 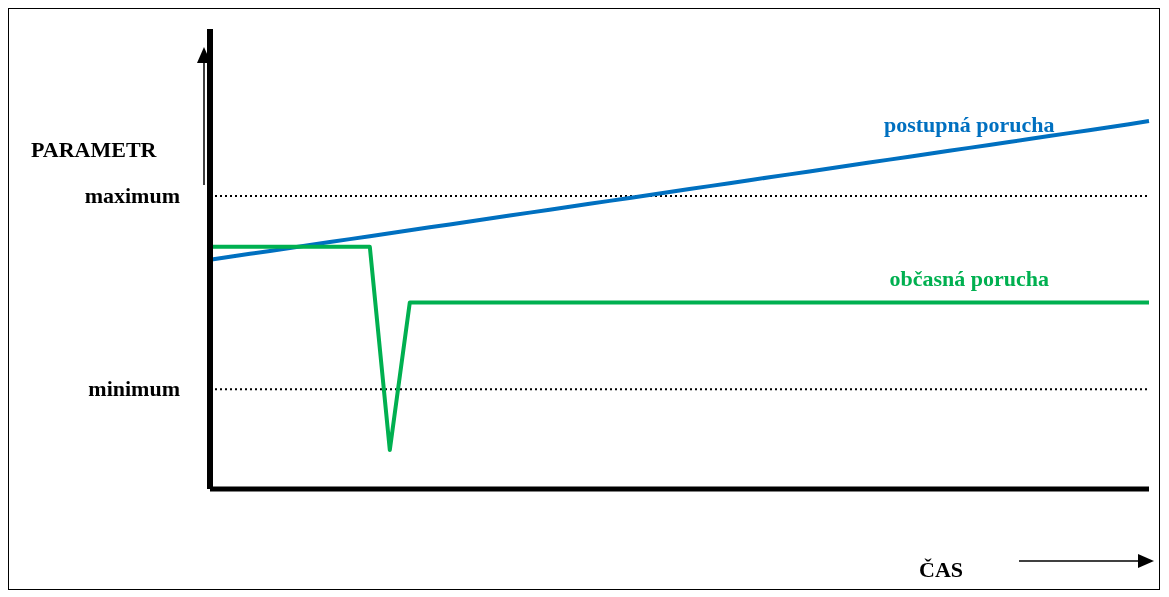 What do you see at coordinates (94, 150) in the screenshot?
I see `y-axis-title: PARAMETR` at bounding box center [94, 150].